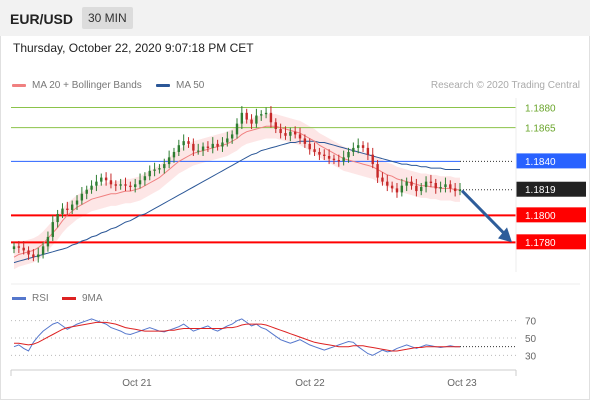  Describe the element at coordinates (163, 85) in the screenshot. I see `ma50-swatch` at that location.